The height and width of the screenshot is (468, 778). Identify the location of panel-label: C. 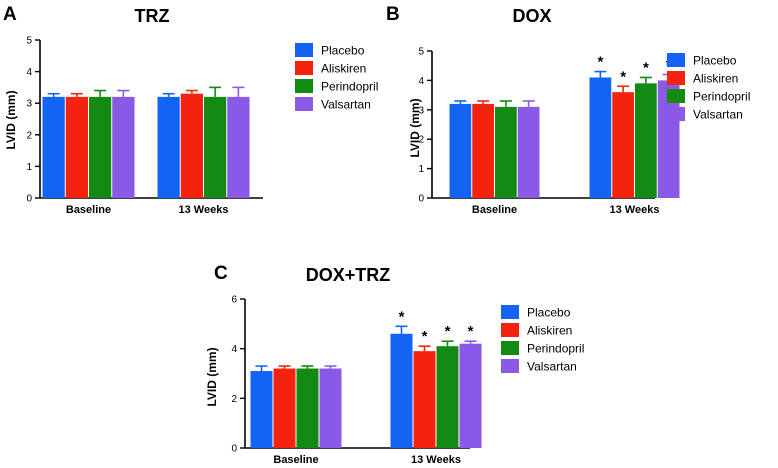
(221, 273).